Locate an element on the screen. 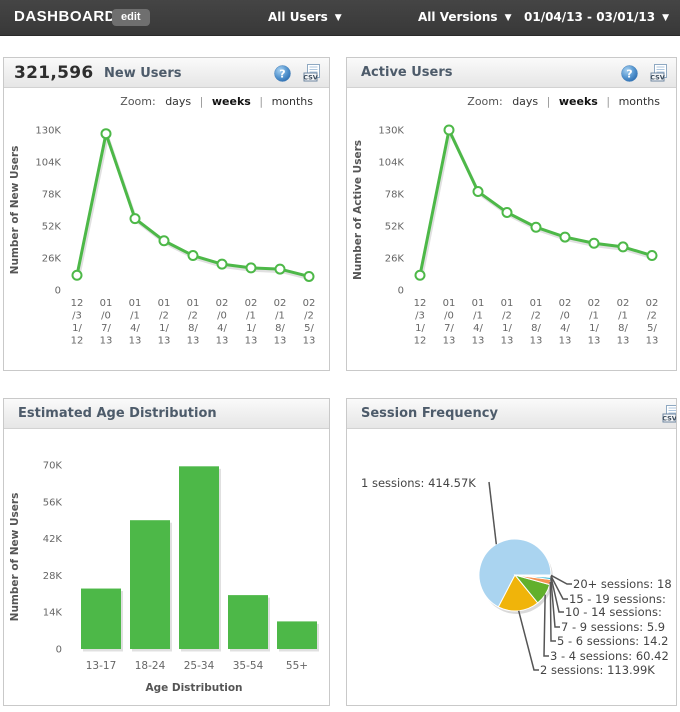  panel-title-new-users: New Users is located at coordinates (143, 73).